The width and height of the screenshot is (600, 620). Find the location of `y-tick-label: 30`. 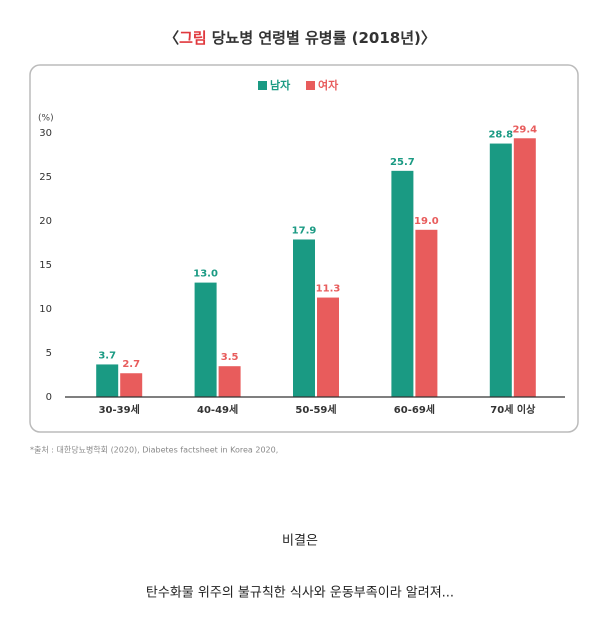

y-tick-label: 30 is located at coordinates (45, 133).